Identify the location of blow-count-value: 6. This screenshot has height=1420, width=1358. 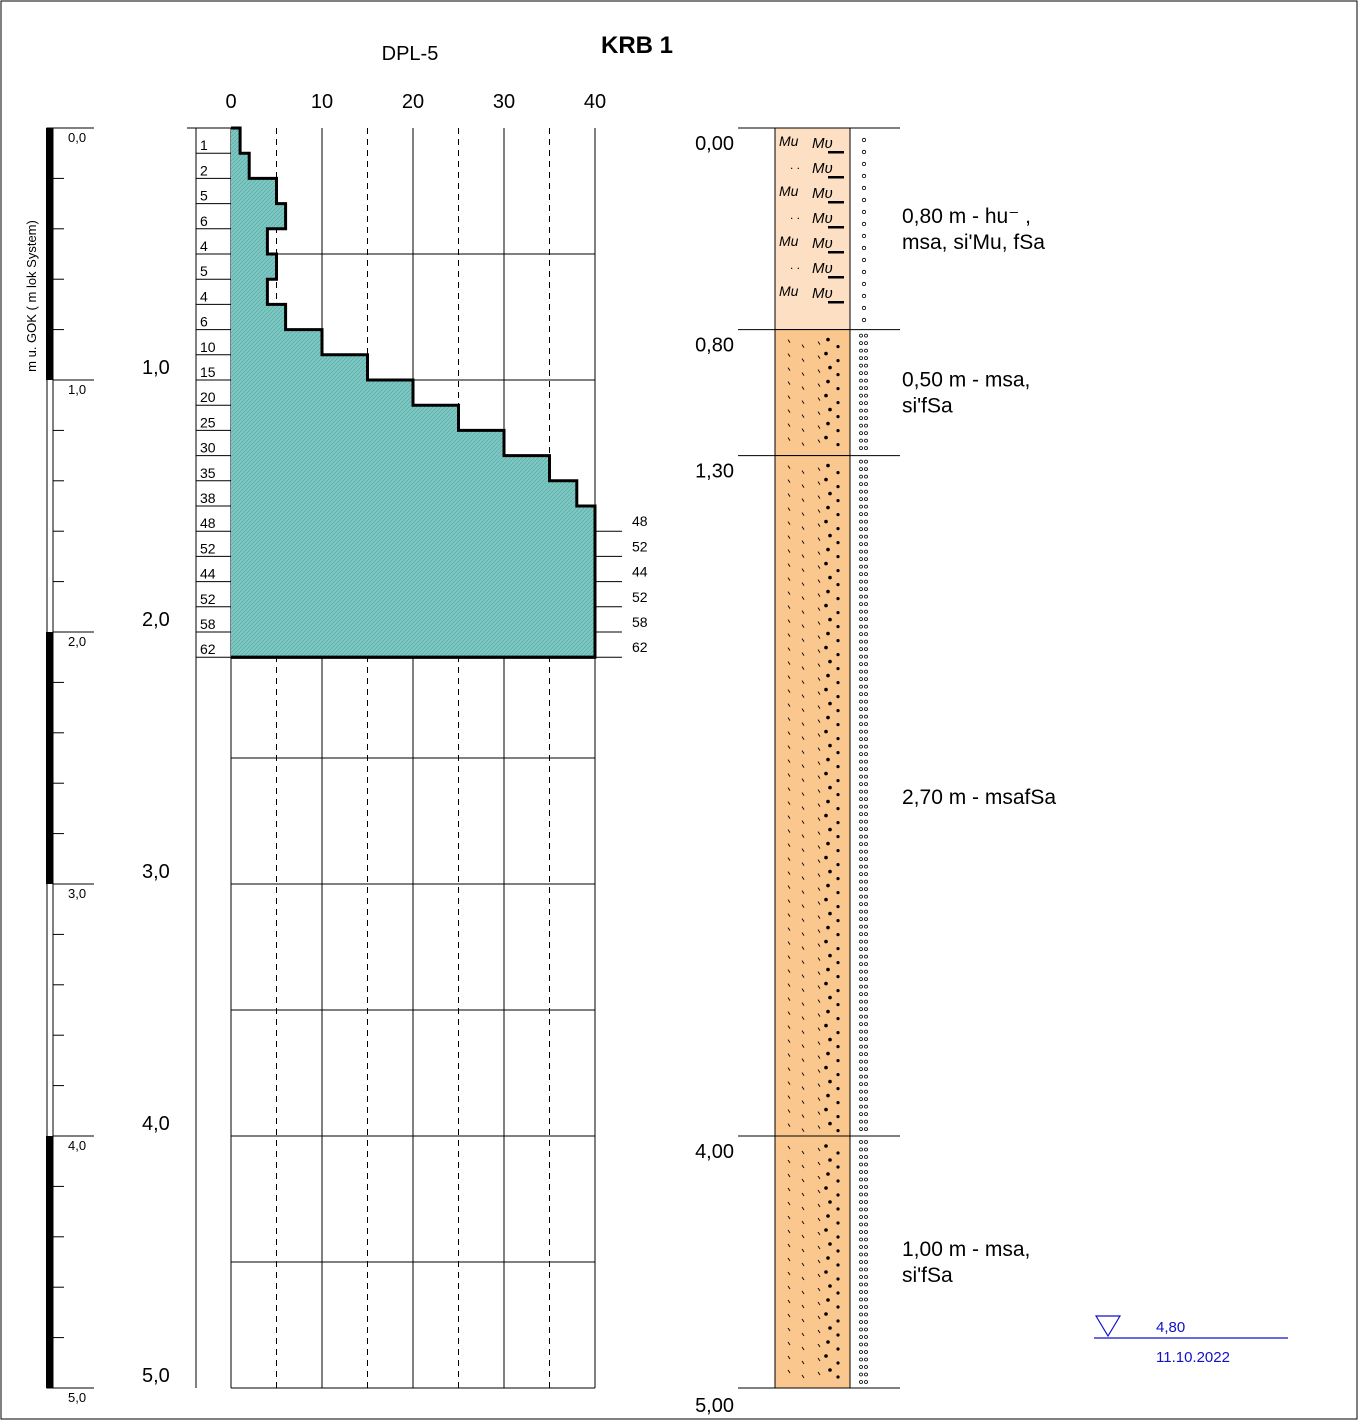
(204, 221).